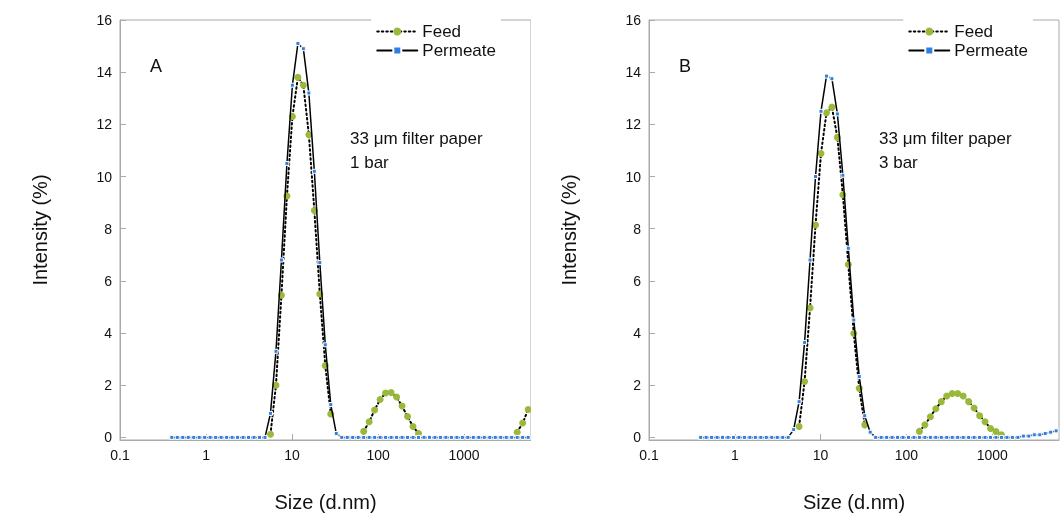 This screenshot has height=517, width=1063. What do you see at coordinates (156, 66) in the screenshot?
I see `text: A` at bounding box center [156, 66].